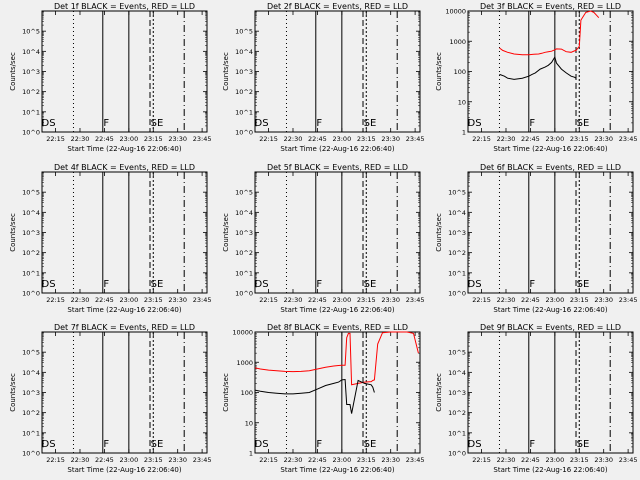  Describe the element at coordinates (337, 6) in the screenshot. I see `chart-title: Det 2f BLACK = Events, RED = LLD` at that location.